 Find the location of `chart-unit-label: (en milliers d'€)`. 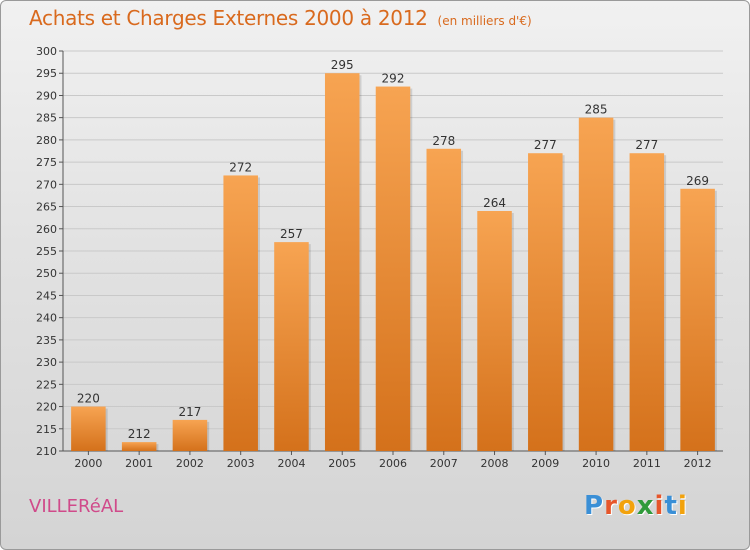

chart-unit-label: (en milliers d'€) is located at coordinates (484, 21).